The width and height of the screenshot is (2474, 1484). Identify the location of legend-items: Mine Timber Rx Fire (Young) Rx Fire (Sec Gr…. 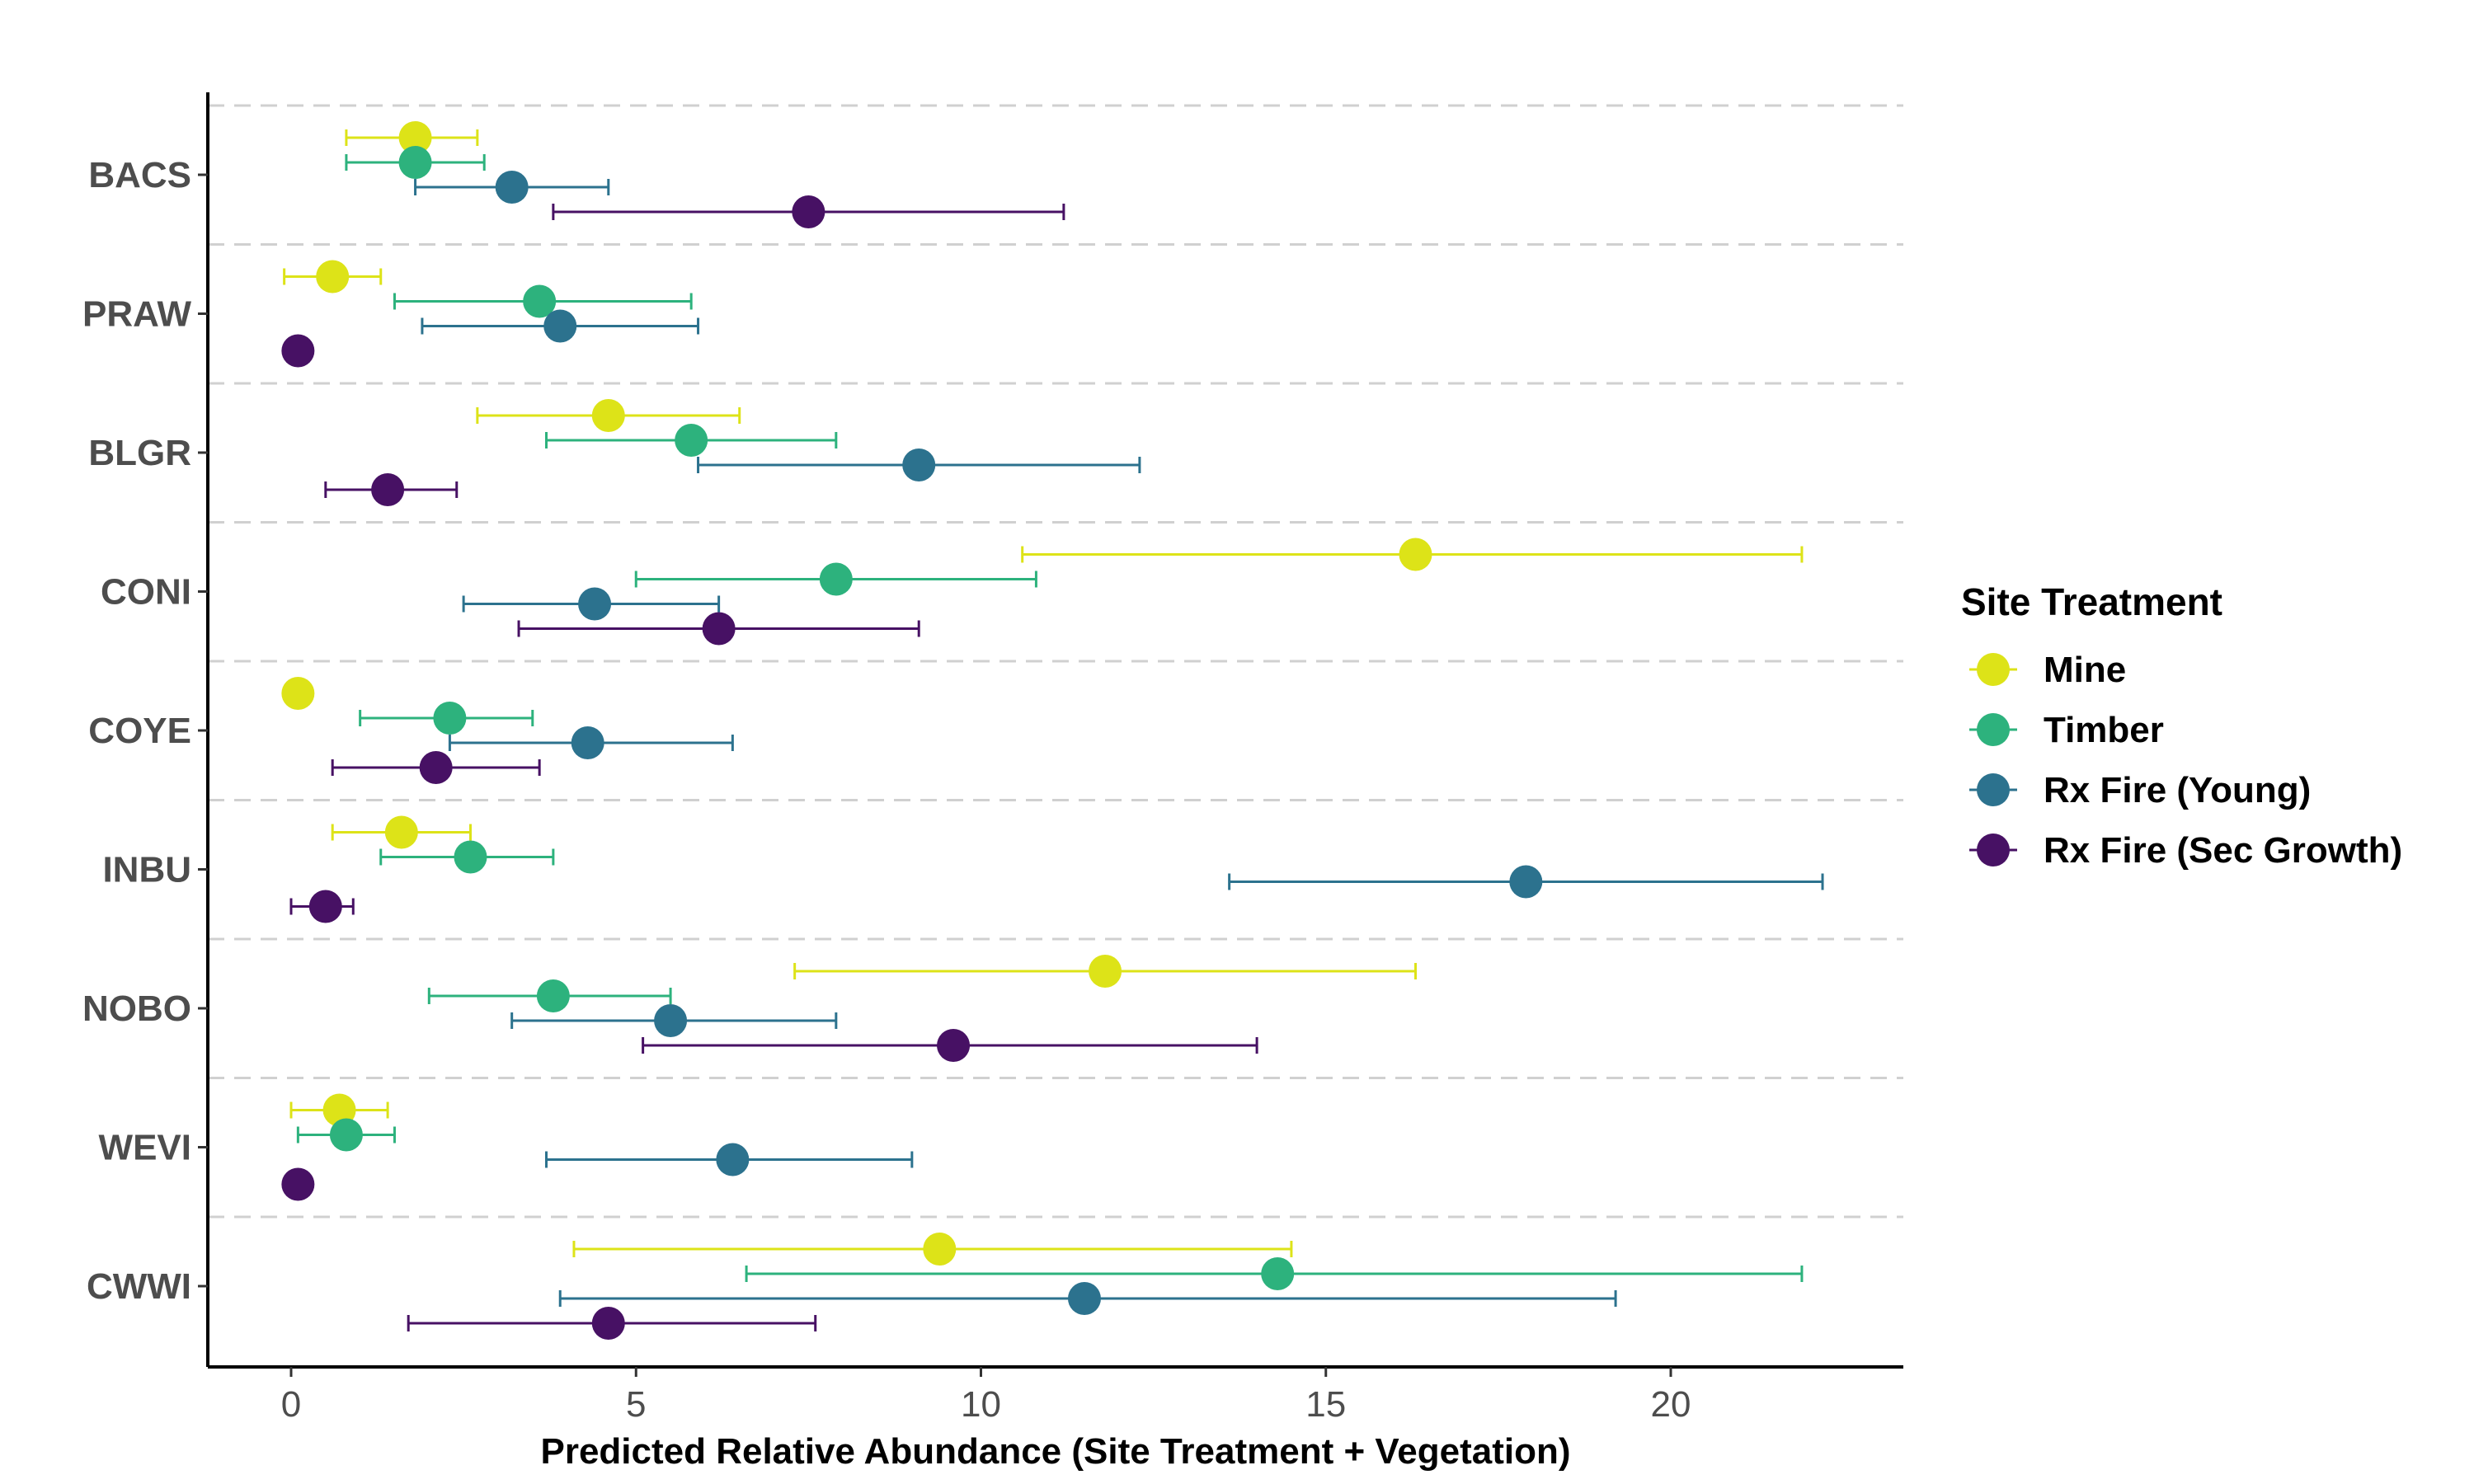
(2185, 760).